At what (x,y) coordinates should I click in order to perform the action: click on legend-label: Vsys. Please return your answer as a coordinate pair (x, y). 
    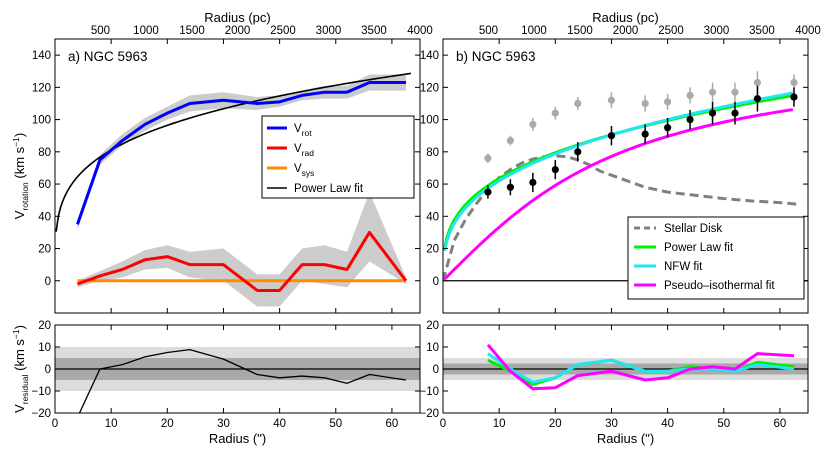
    Looking at the image, I should click on (304, 170).